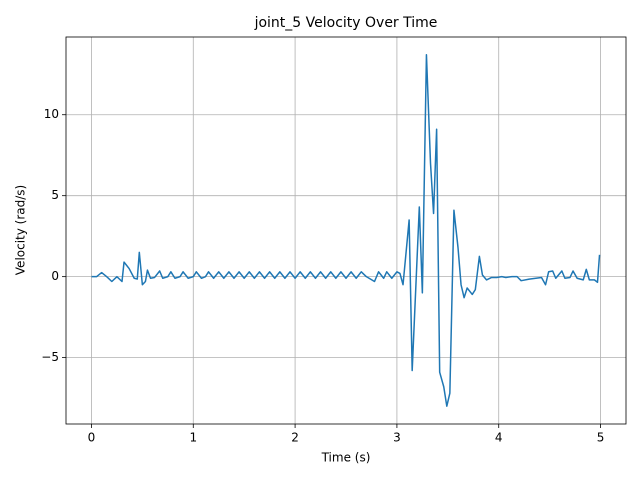 The height and width of the screenshot is (480, 640). What do you see at coordinates (346, 458) in the screenshot?
I see `x-axis-label: Time (s)` at bounding box center [346, 458].